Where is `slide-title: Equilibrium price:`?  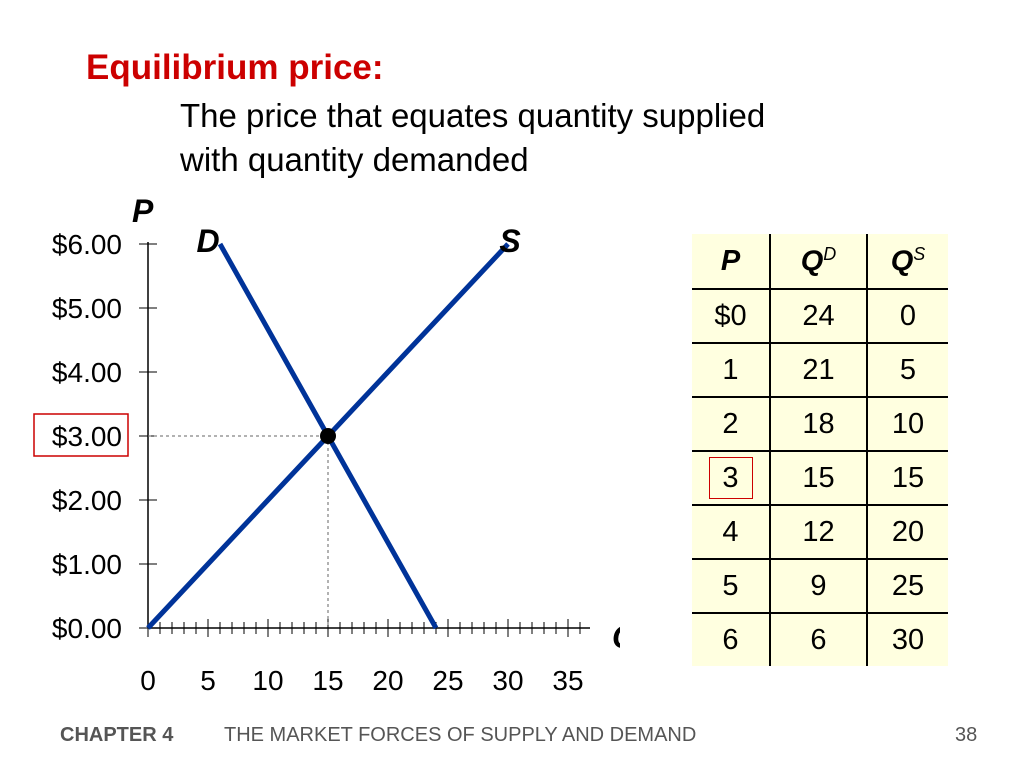 slide-title: Equilibrium price: is located at coordinates (235, 67).